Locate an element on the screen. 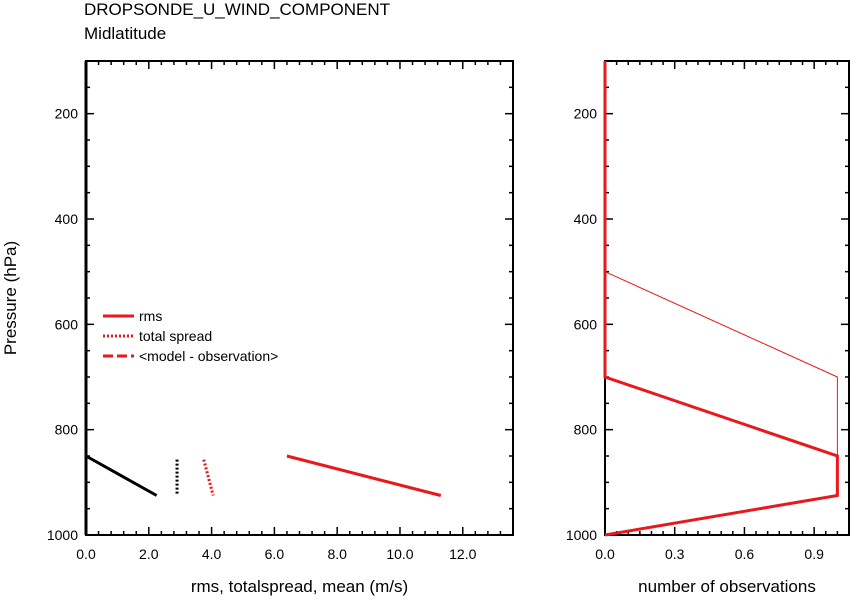  panel2-xtick-label: 0.6 is located at coordinates (745, 554).